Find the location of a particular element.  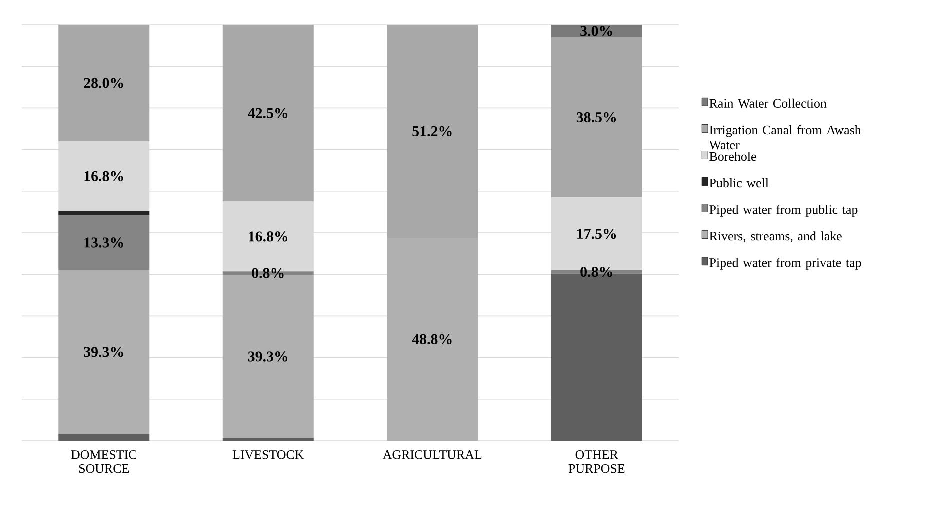

data-label: 28.0% is located at coordinates (104, 83).